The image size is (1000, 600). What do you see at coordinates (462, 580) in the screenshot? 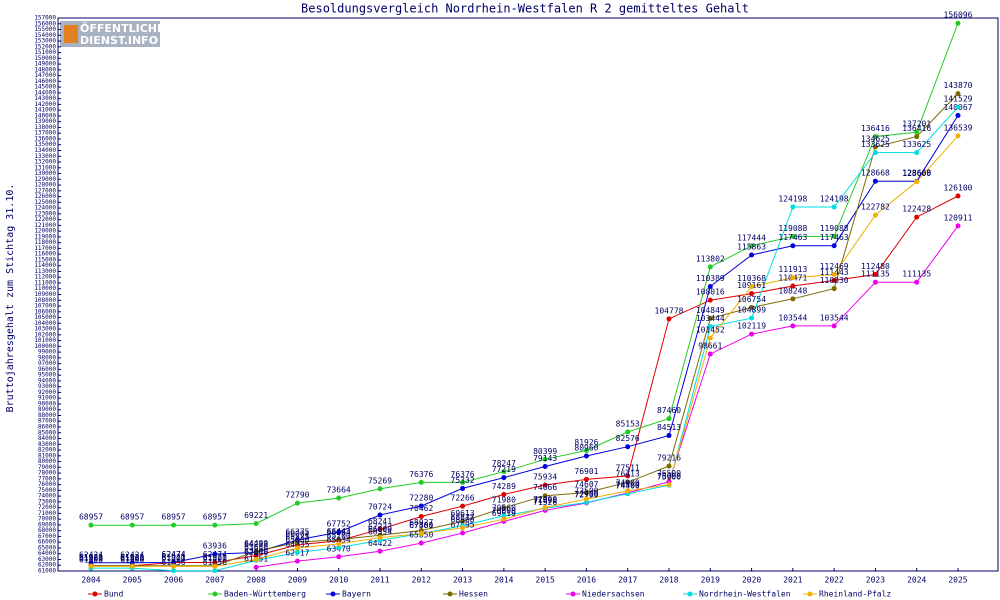
I see `x-tick-label: 2013` at bounding box center [462, 580].